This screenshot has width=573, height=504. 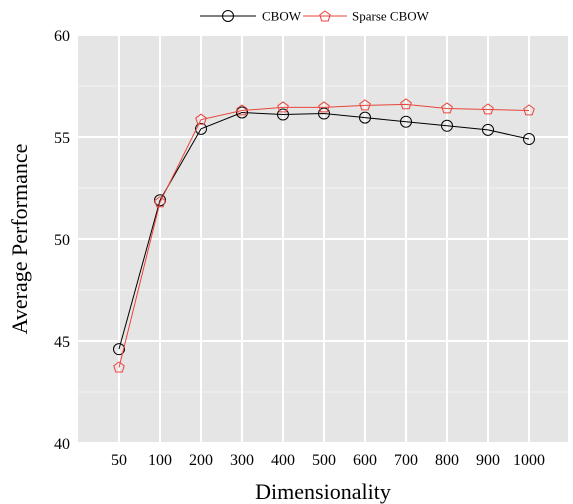 I want to click on y-tick-label: 60, so click(x=62, y=36).